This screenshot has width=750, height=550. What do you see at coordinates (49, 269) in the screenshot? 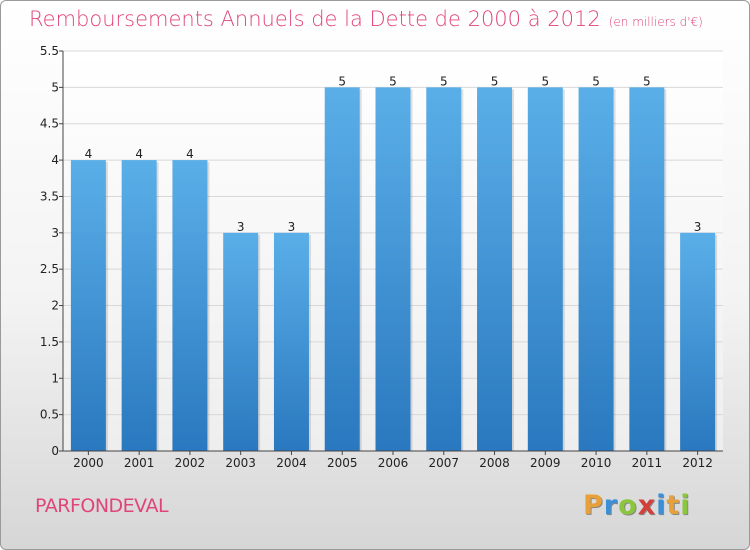
I see `y-tick-label: 2.5` at bounding box center [49, 269].